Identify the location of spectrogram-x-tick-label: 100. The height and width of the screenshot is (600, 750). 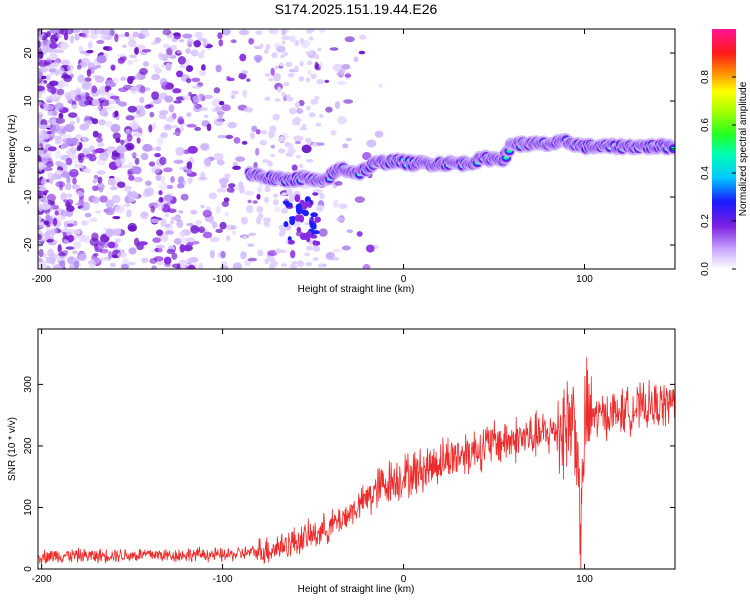
(584, 279).